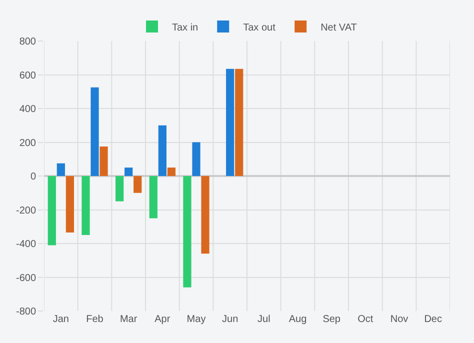 This screenshot has height=343, width=474. What do you see at coordinates (27, 42) in the screenshot?
I see `y-tick-label: 800` at bounding box center [27, 42].